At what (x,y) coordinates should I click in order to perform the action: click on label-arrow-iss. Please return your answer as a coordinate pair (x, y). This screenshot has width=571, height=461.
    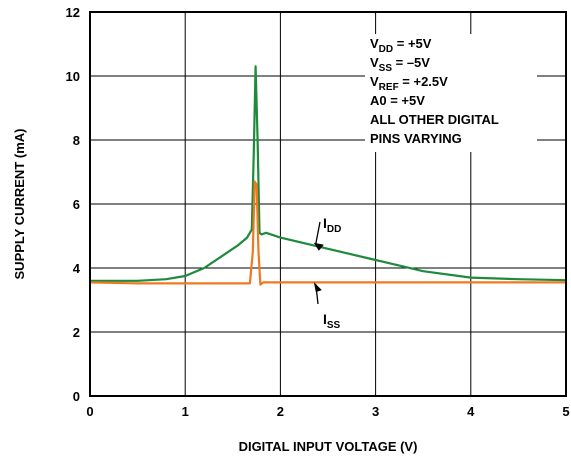
    Looking at the image, I should click on (317, 287).